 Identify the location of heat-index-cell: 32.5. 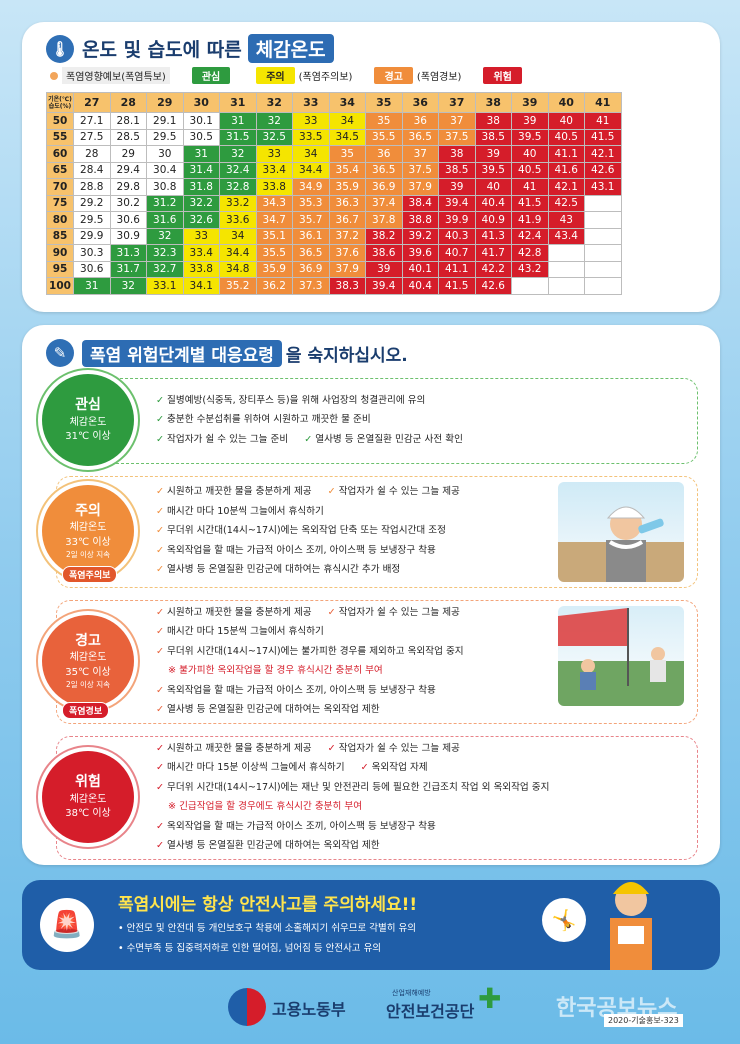
(274, 137).